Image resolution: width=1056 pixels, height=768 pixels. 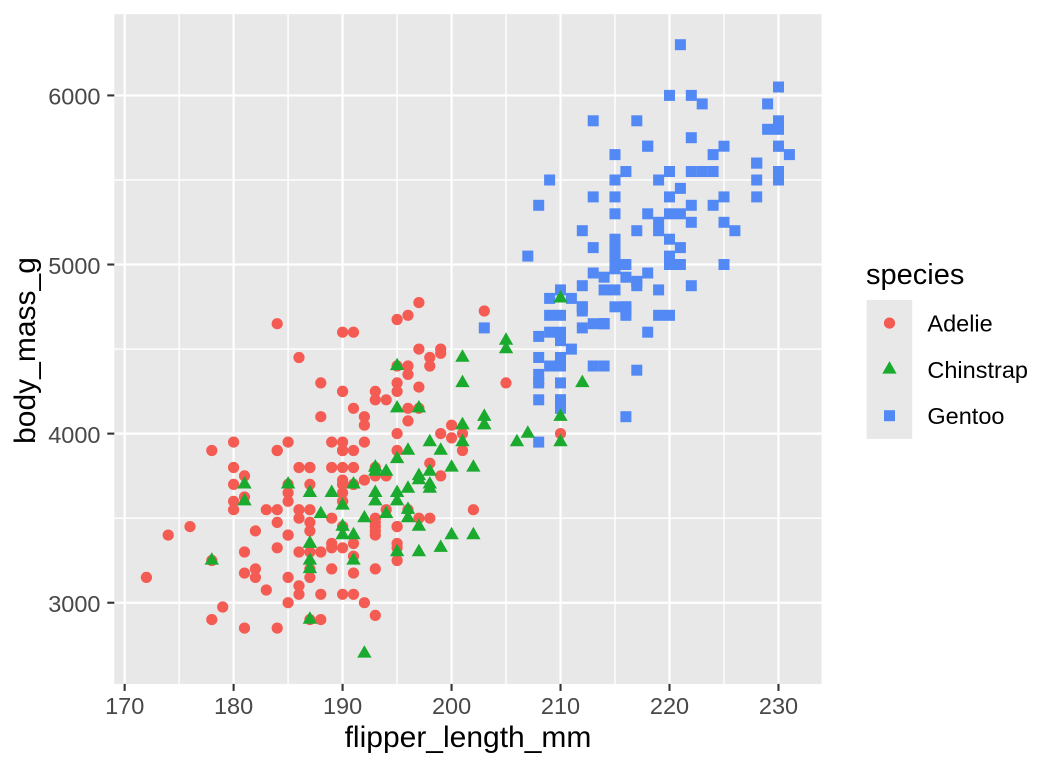 I want to click on svg-text: species, so click(x=915, y=275).